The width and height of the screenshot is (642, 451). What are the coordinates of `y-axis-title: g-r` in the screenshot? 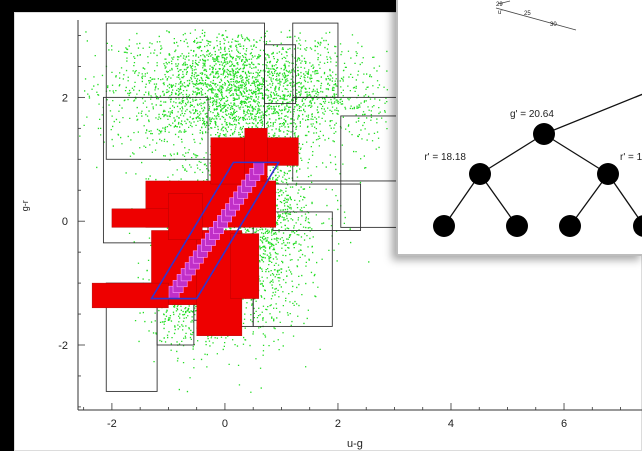 It's located at (25, 205).